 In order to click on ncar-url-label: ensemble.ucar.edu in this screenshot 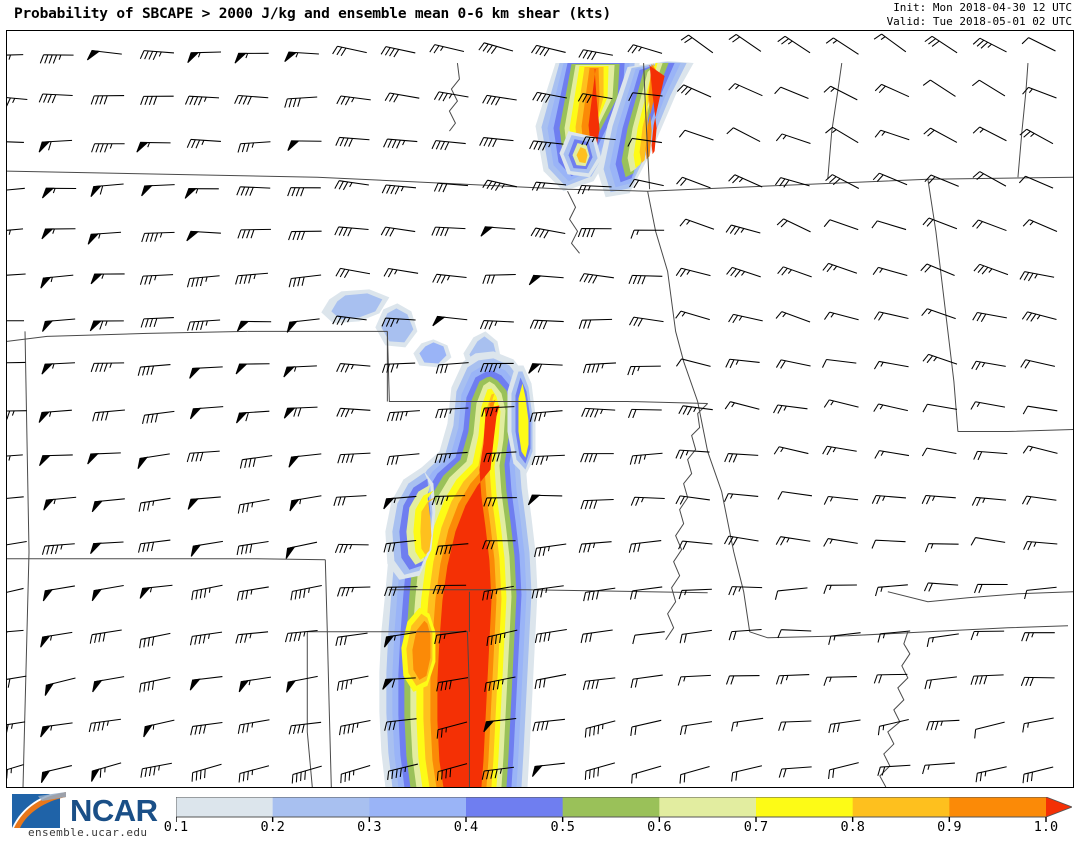, I will do `click(87, 832)`.